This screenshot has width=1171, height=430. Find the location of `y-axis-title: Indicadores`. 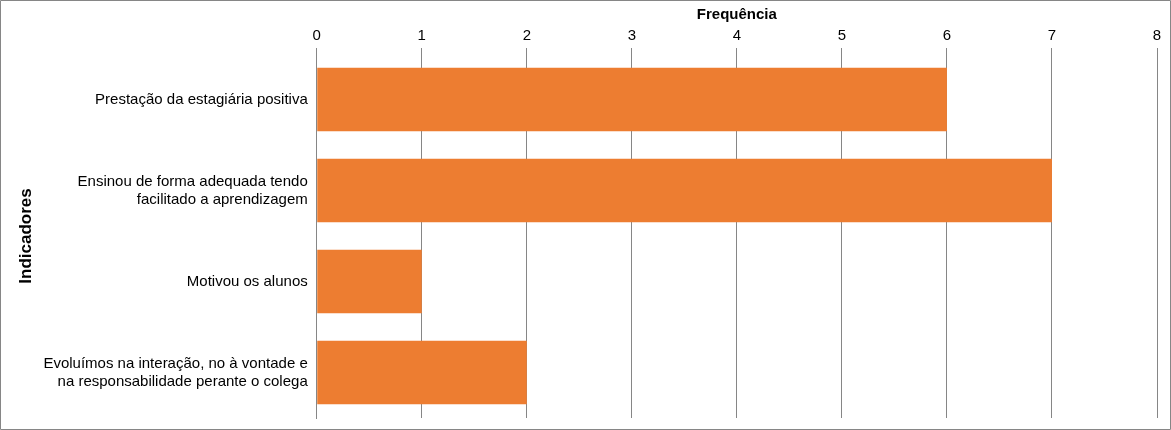

y-axis-title: Indicadores is located at coordinates (25, 236).